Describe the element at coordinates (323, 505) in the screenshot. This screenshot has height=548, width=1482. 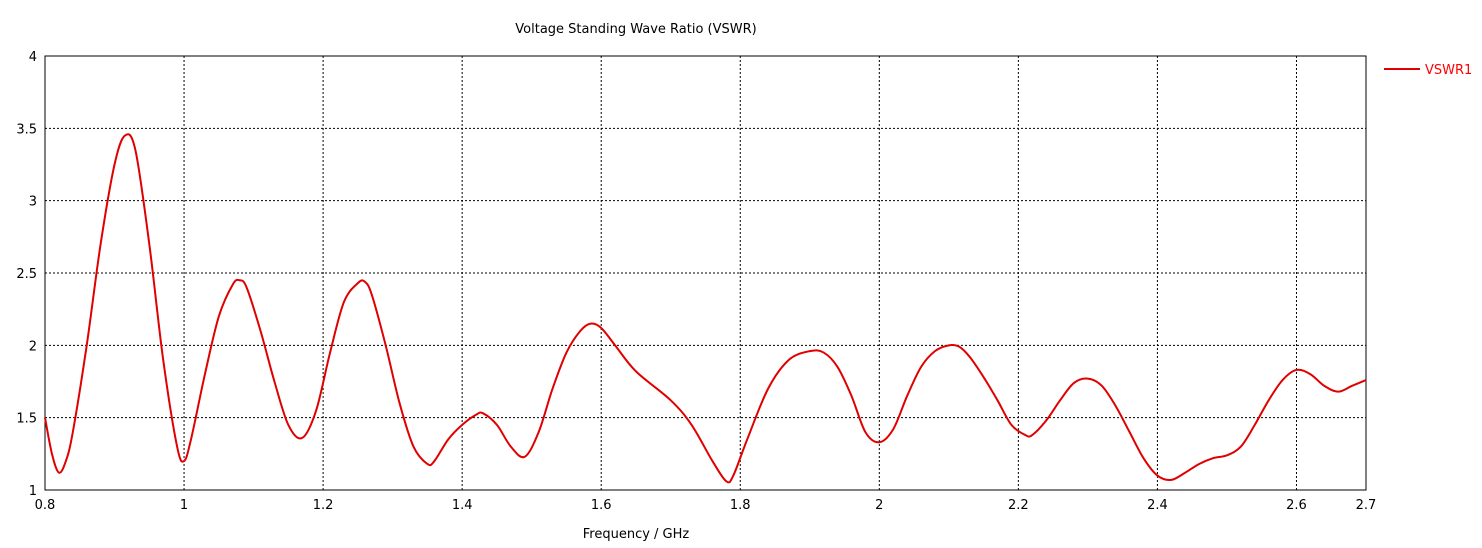
I see `x-tick-label: 1.2` at that location.